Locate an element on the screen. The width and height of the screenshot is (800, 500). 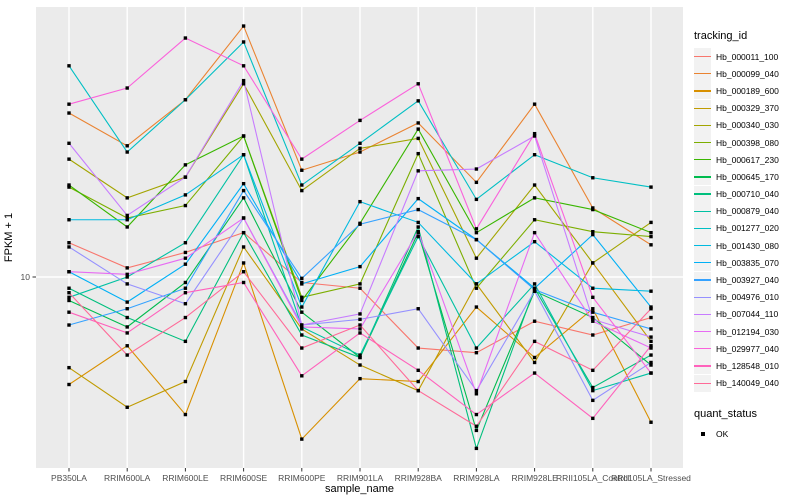
legend-item: Hb_001430_080 is located at coordinates (745, 246).